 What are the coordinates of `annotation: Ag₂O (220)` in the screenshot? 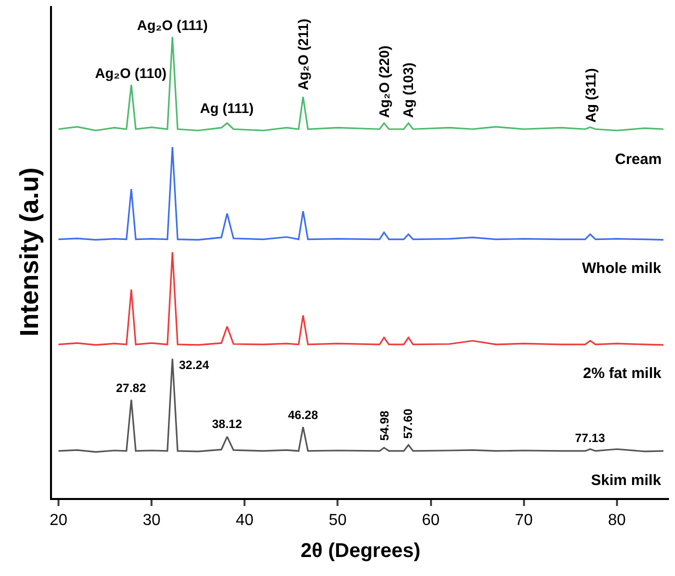 It's located at (384, 82).